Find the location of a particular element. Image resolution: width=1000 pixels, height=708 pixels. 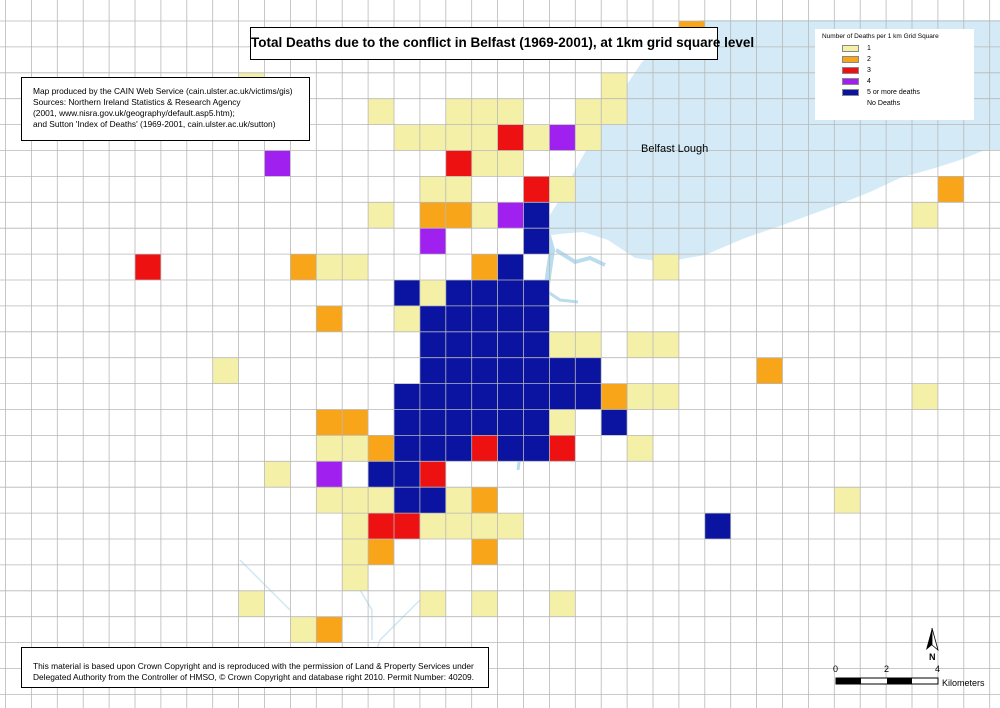

legend-title: Number of Deaths per 1 km Grid Square is located at coordinates (880, 36).